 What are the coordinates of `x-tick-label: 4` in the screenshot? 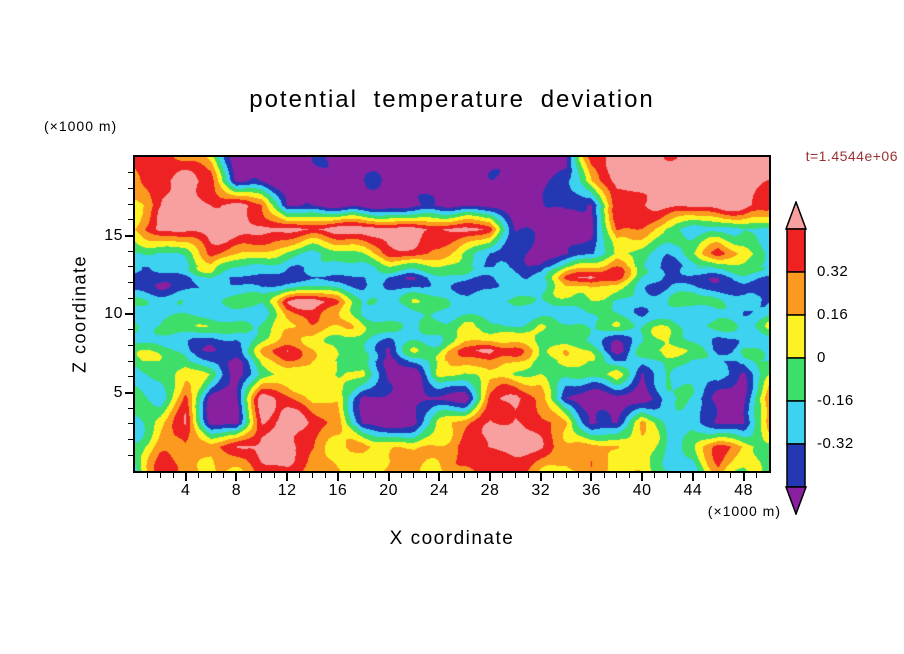 It's located at (186, 490).